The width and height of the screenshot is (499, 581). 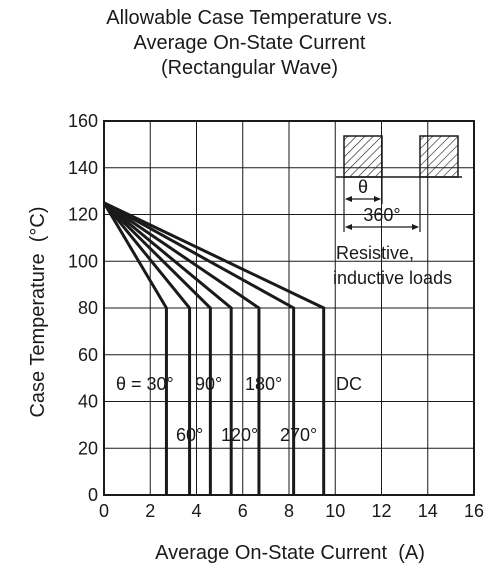 What do you see at coordinates (415, 227) in the screenshot?
I see `period-arrowhead-right` at bounding box center [415, 227].